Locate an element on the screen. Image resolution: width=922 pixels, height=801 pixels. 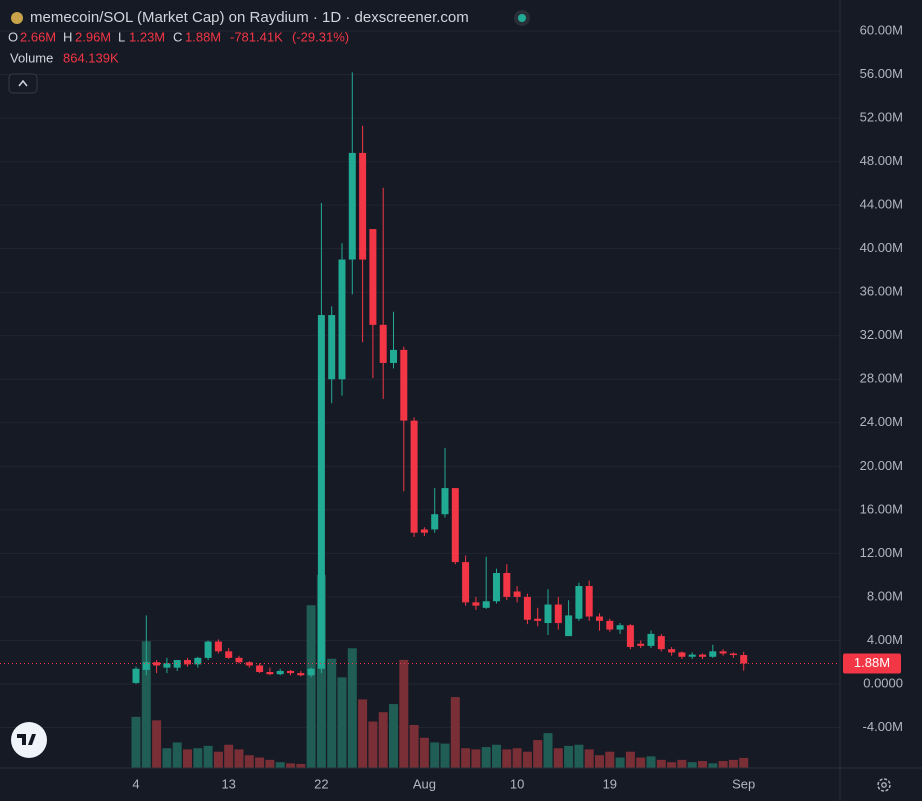
y-tick-label: 4.00M is located at coordinates (885, 639).